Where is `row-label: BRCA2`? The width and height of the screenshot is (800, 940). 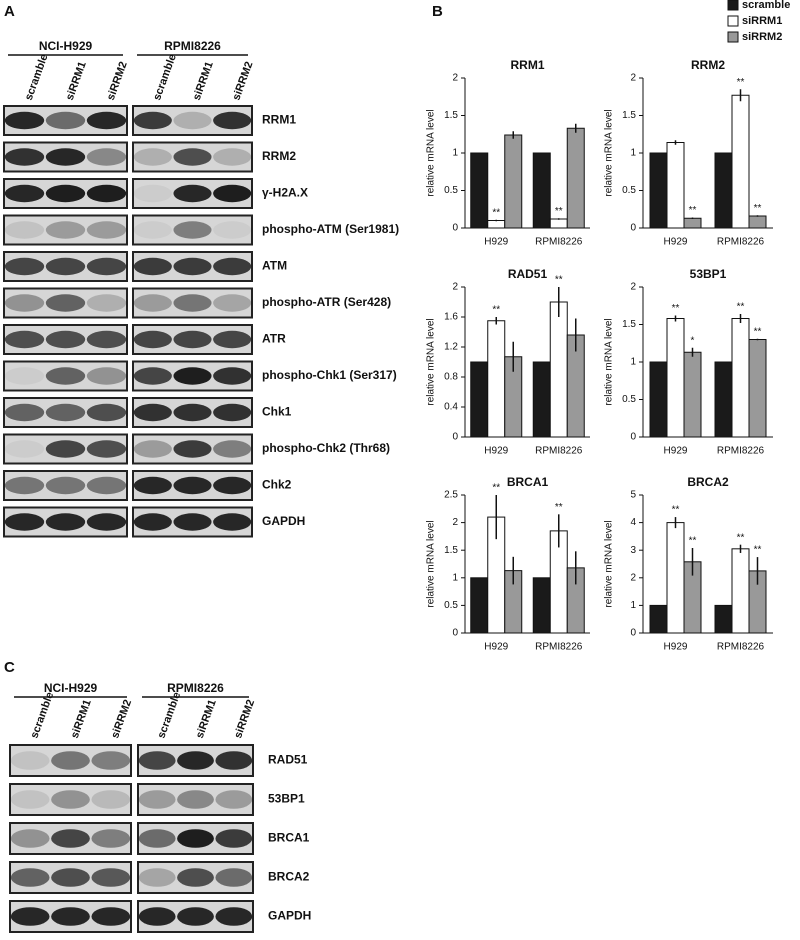 row-label: BRCA2 is located at coordinates (289, 877).